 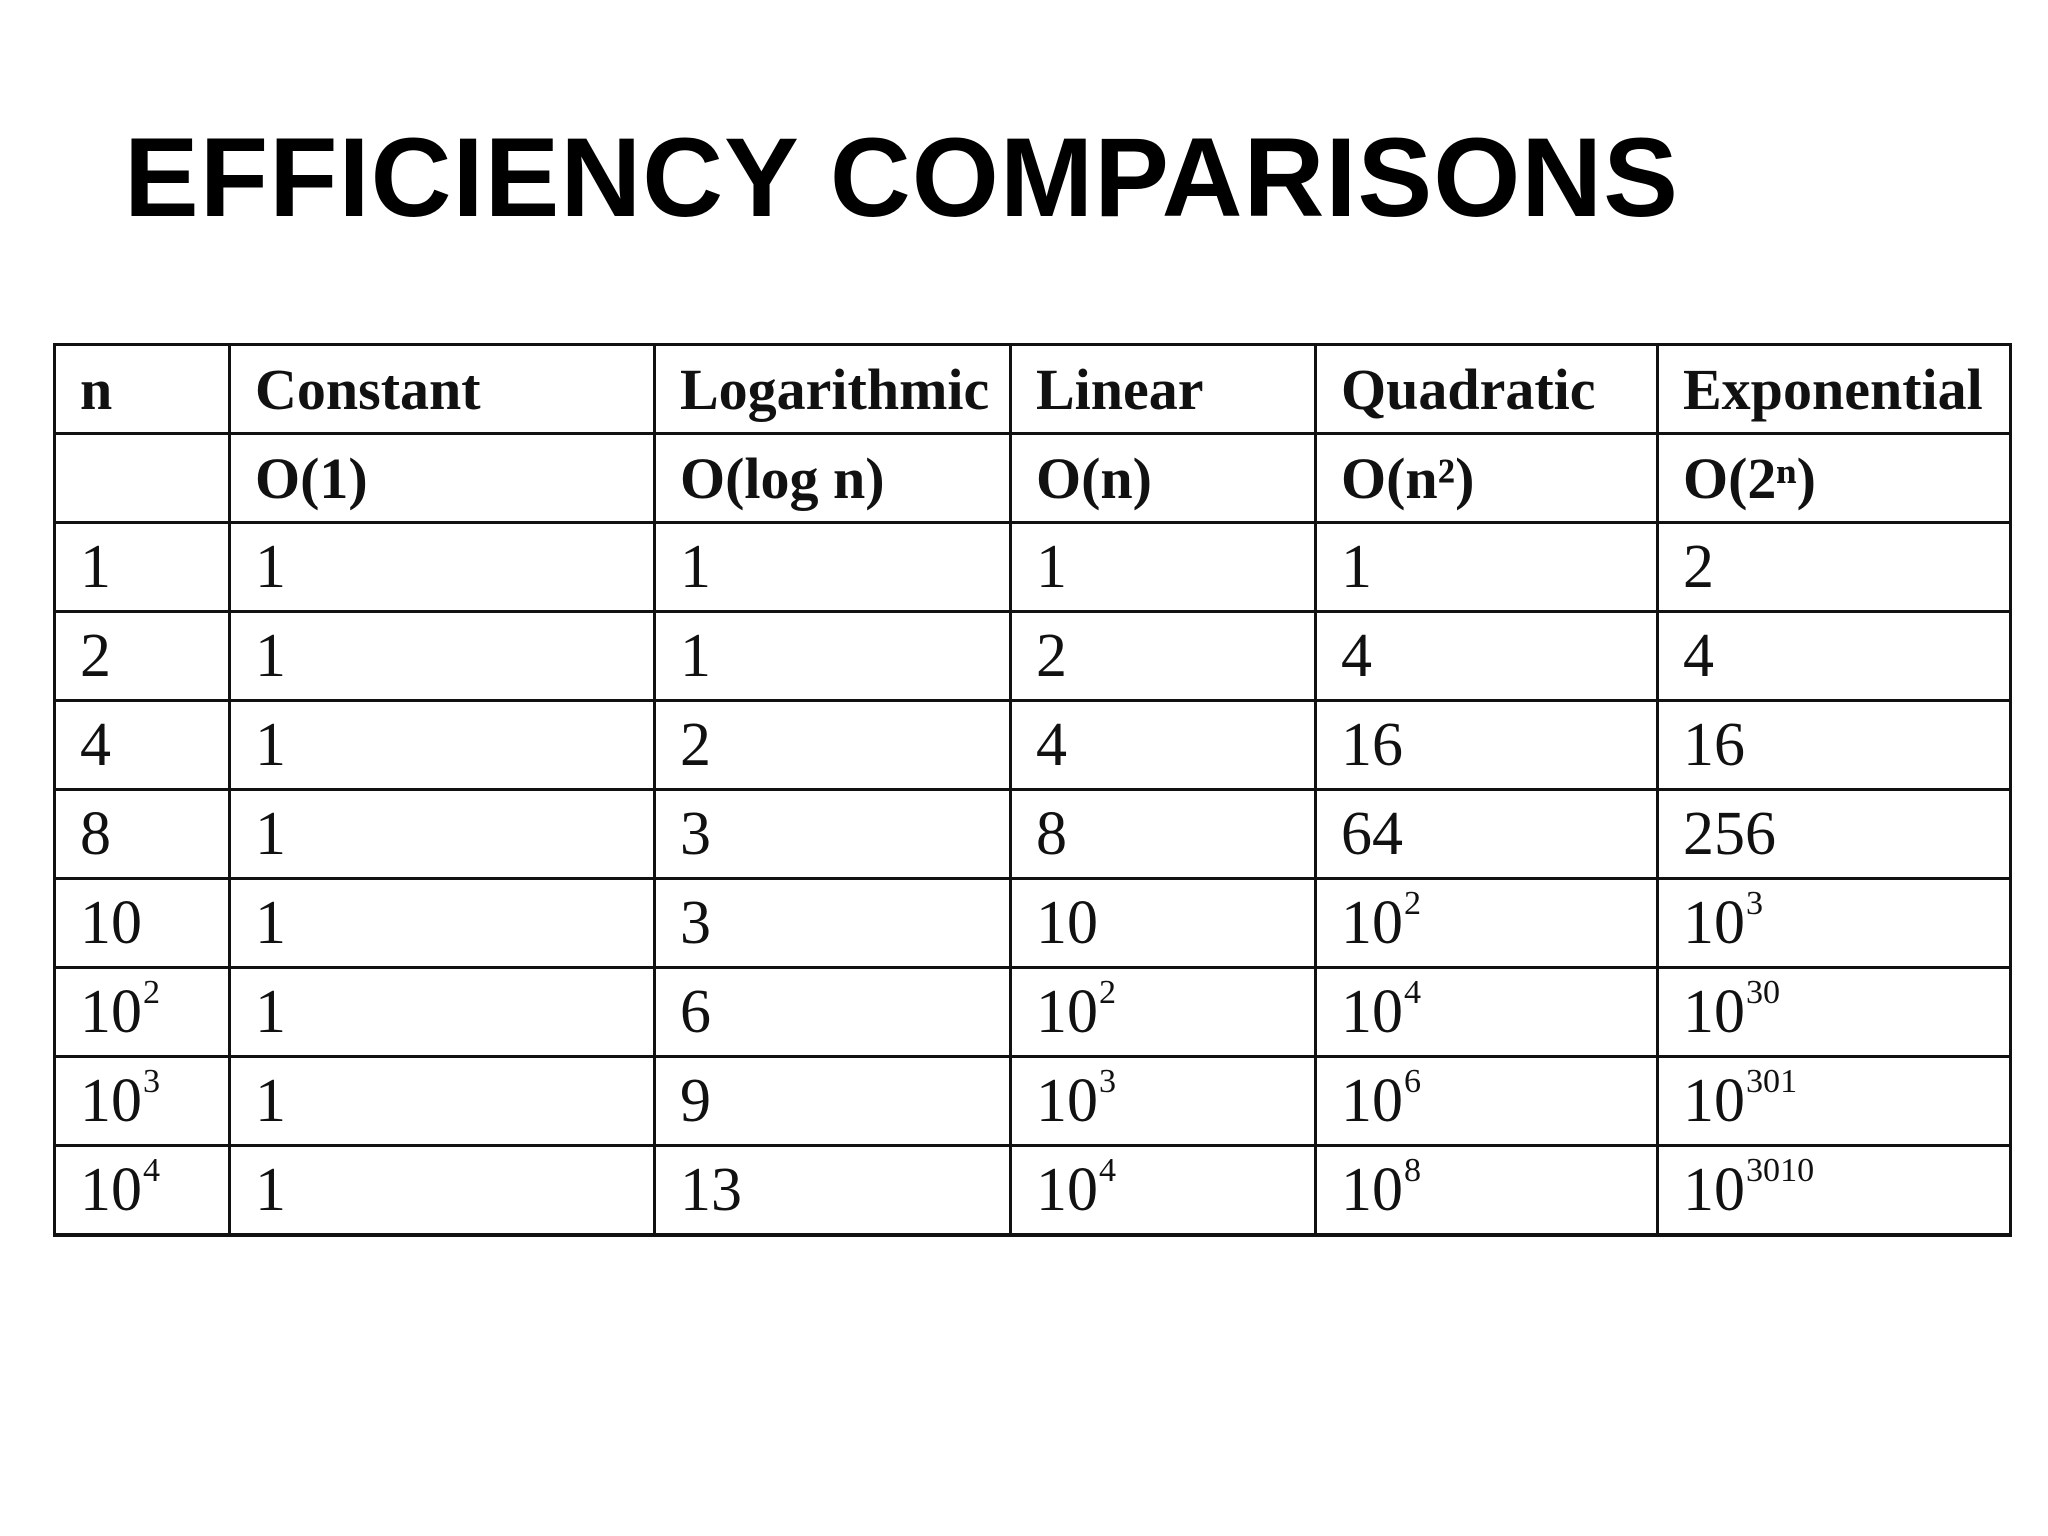 What do you see at coordinates (832, 1012) in the screenshot?
I see `cell-logarithmic: 6` at bounding box center [832, 1012].